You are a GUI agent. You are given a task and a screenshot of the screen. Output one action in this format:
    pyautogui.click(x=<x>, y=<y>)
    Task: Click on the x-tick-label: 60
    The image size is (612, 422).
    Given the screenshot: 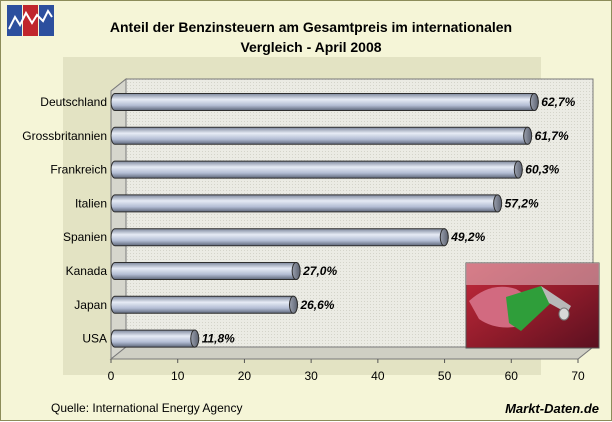 What is the action you would take?
    pyautogui.click(x=512, y=376)
    